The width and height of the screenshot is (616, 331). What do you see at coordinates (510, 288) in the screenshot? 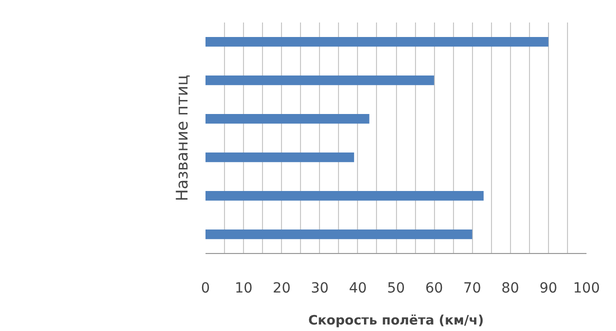
I see `x-tick-label: 80` at bounding box center [510, 288].